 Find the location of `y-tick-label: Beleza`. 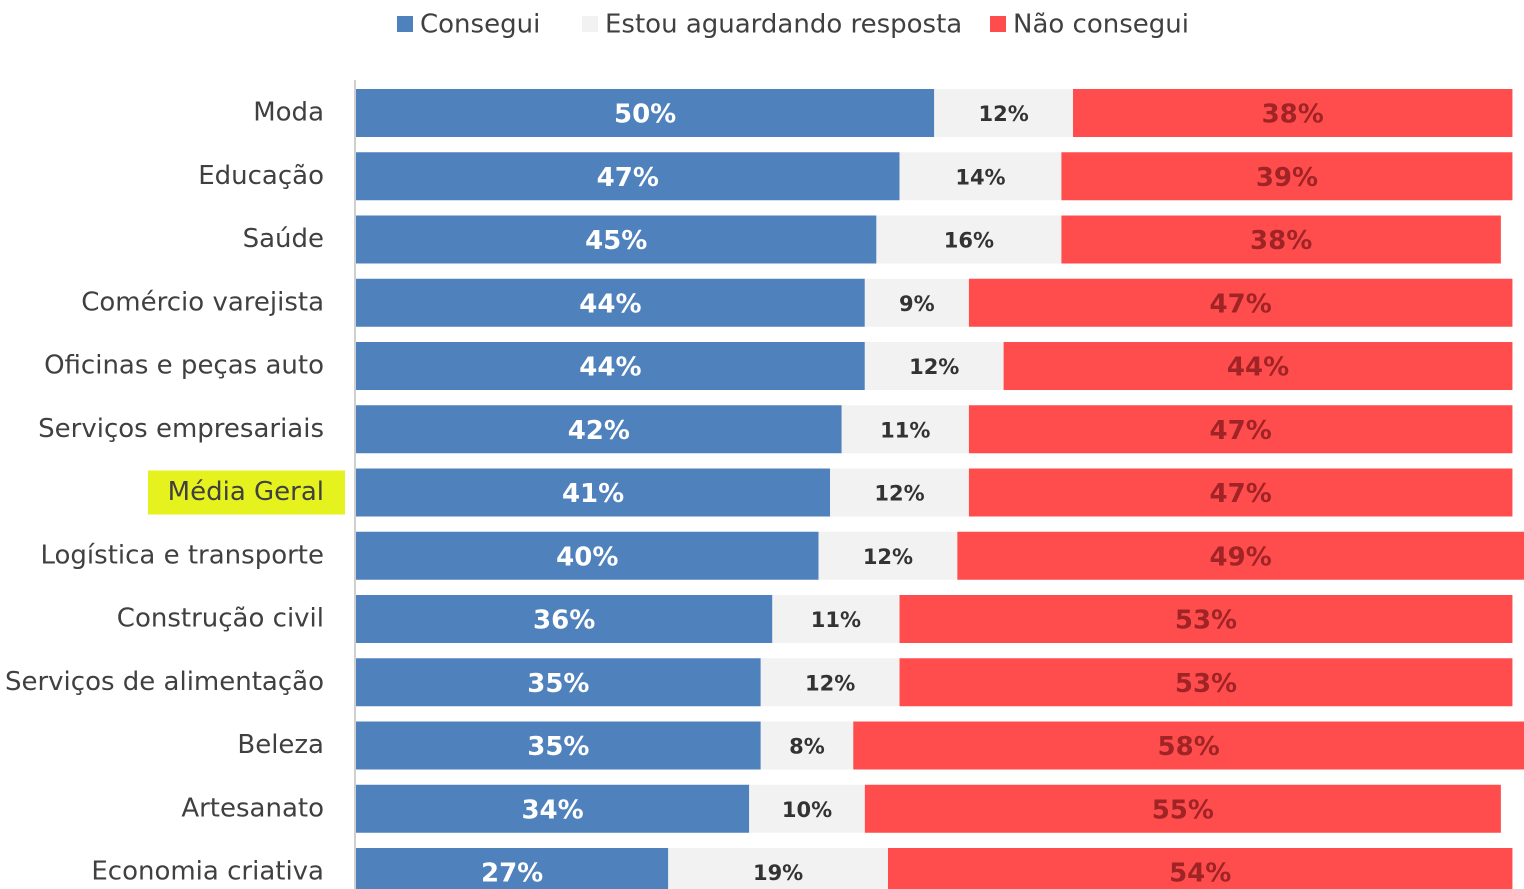

y-tick-label: Beleza is located at coordinates (280, 745).